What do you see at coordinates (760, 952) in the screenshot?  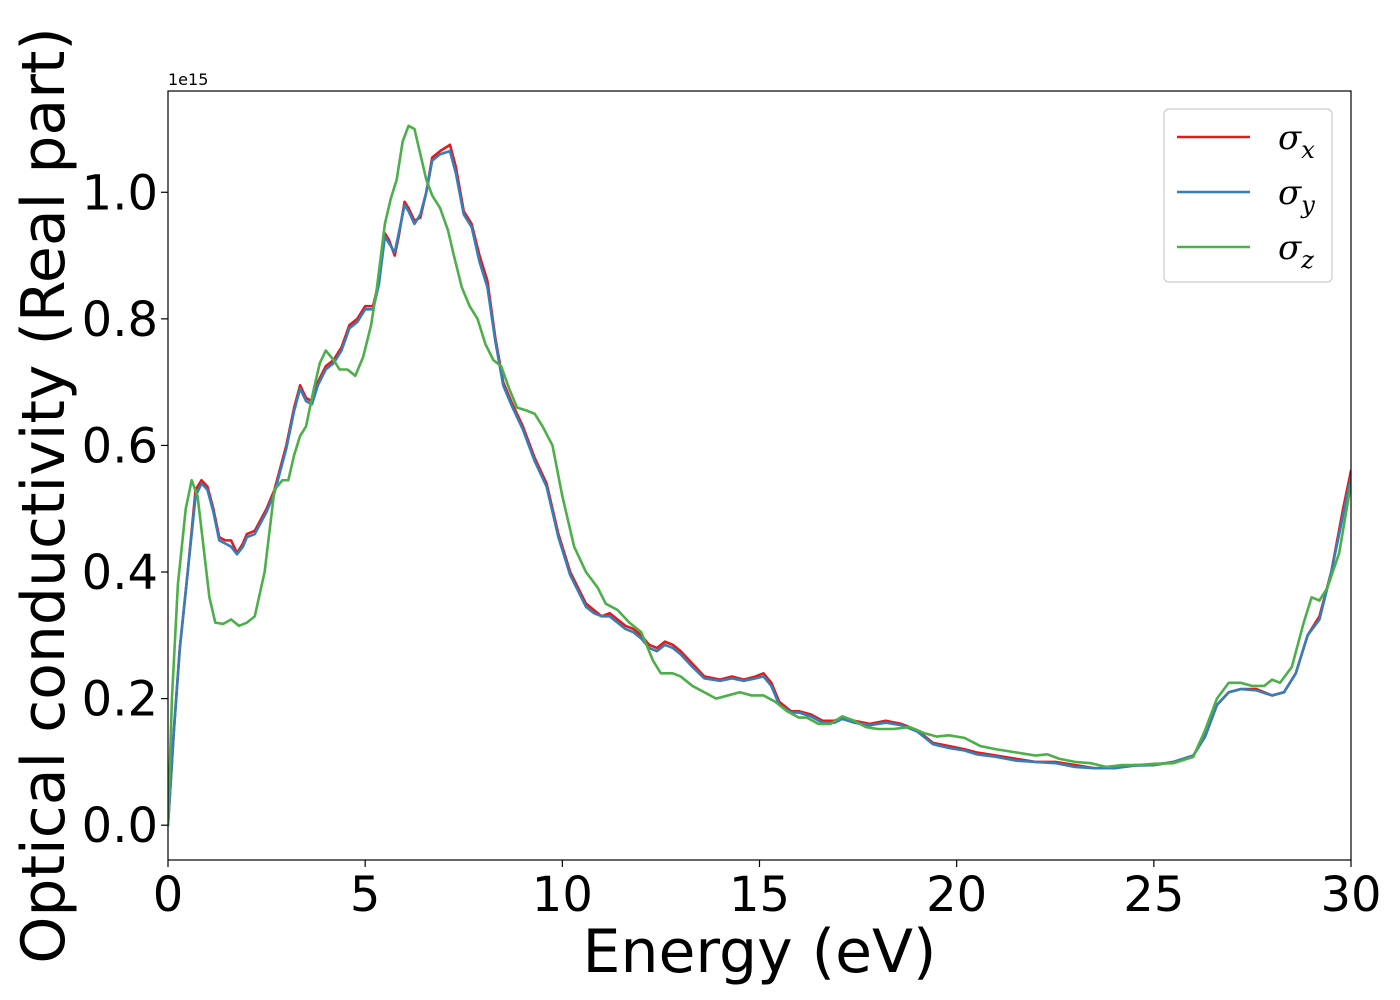 I see `x-axis-label: Energy (eV)` at bounding box center [760, 952].